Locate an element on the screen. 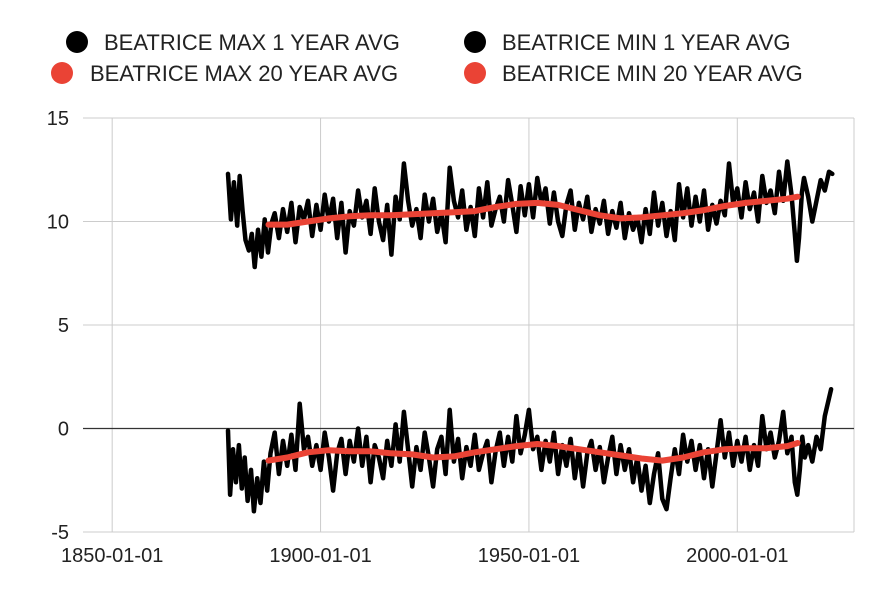 The width and height of the screenshot is (884, 600). x-tick-label: 1950-01-01 is located at coordinates (529, 556).